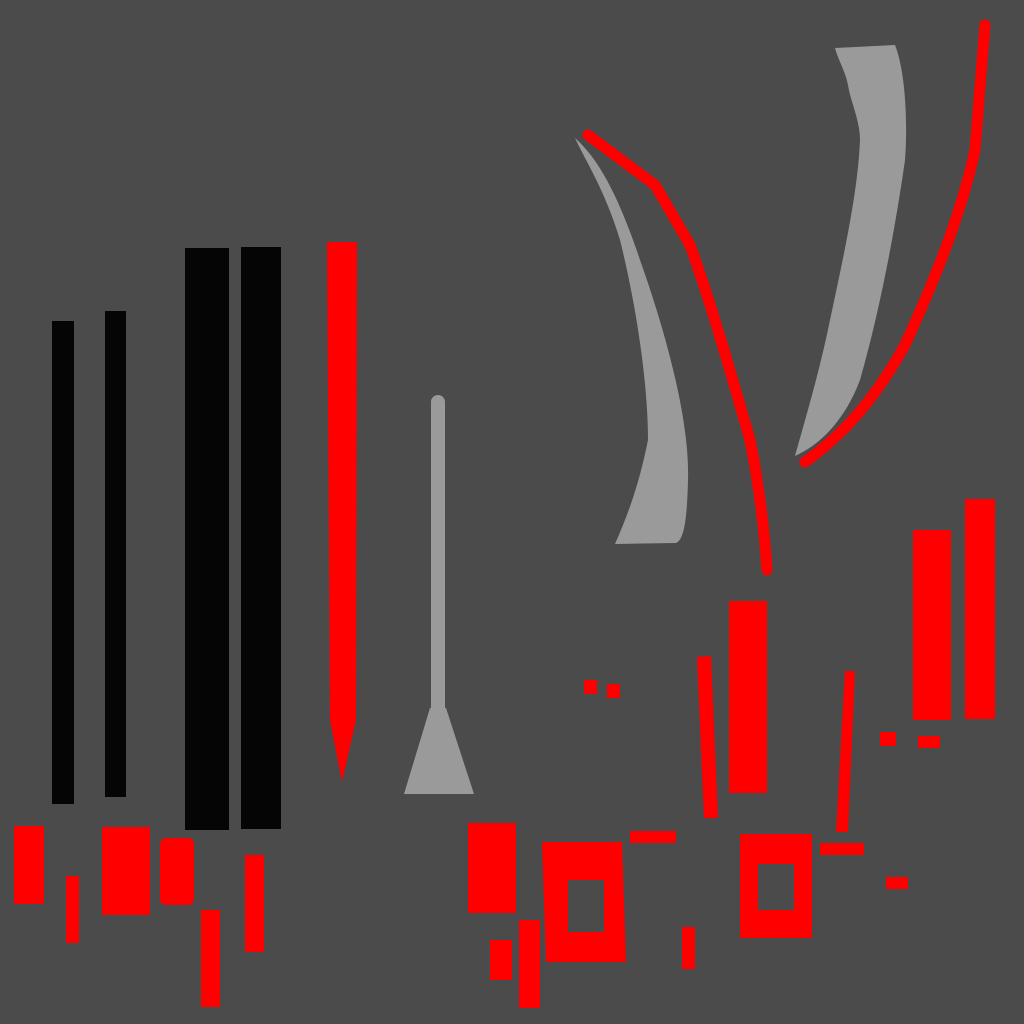 The width and height of the screenshot is (1024, 1024). Describe the element at coordinates (776, 886) in the screenshot. I see `red-frame-right` at that location.